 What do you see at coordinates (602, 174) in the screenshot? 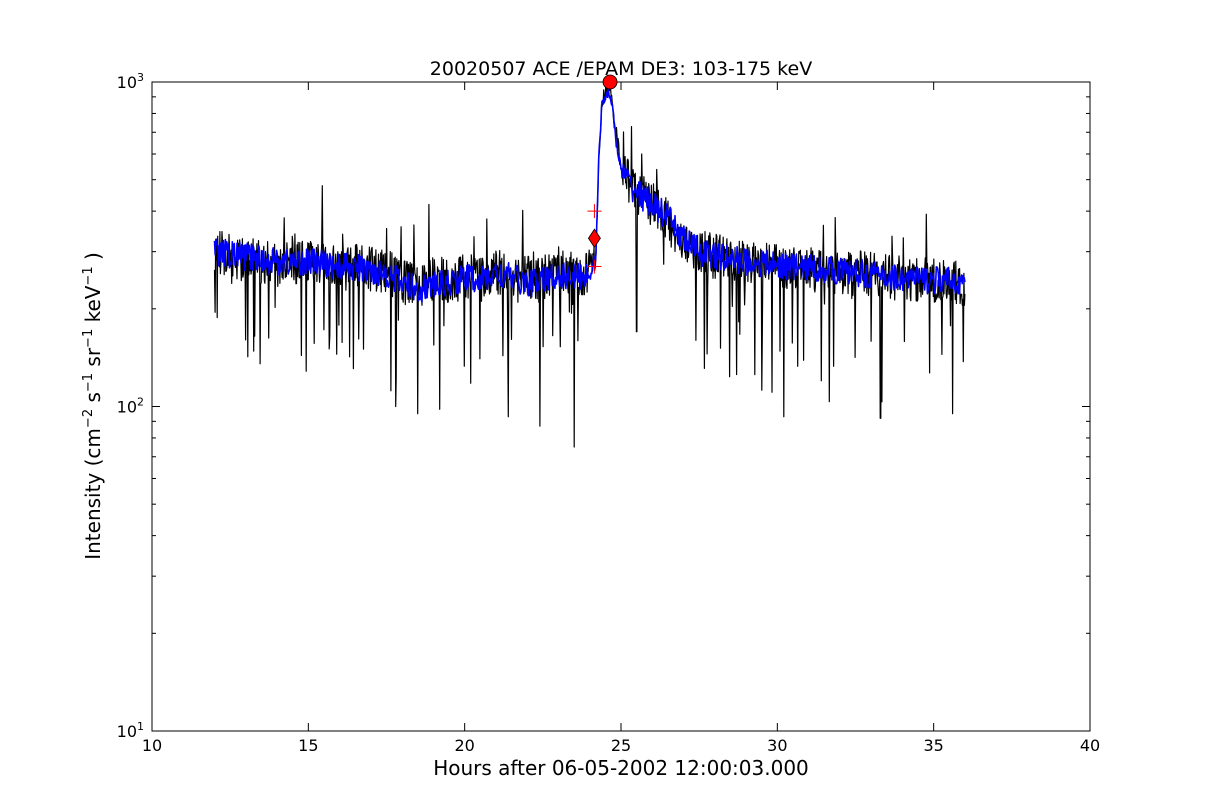
I see `marker-layer` at bounding box center [602, 174].